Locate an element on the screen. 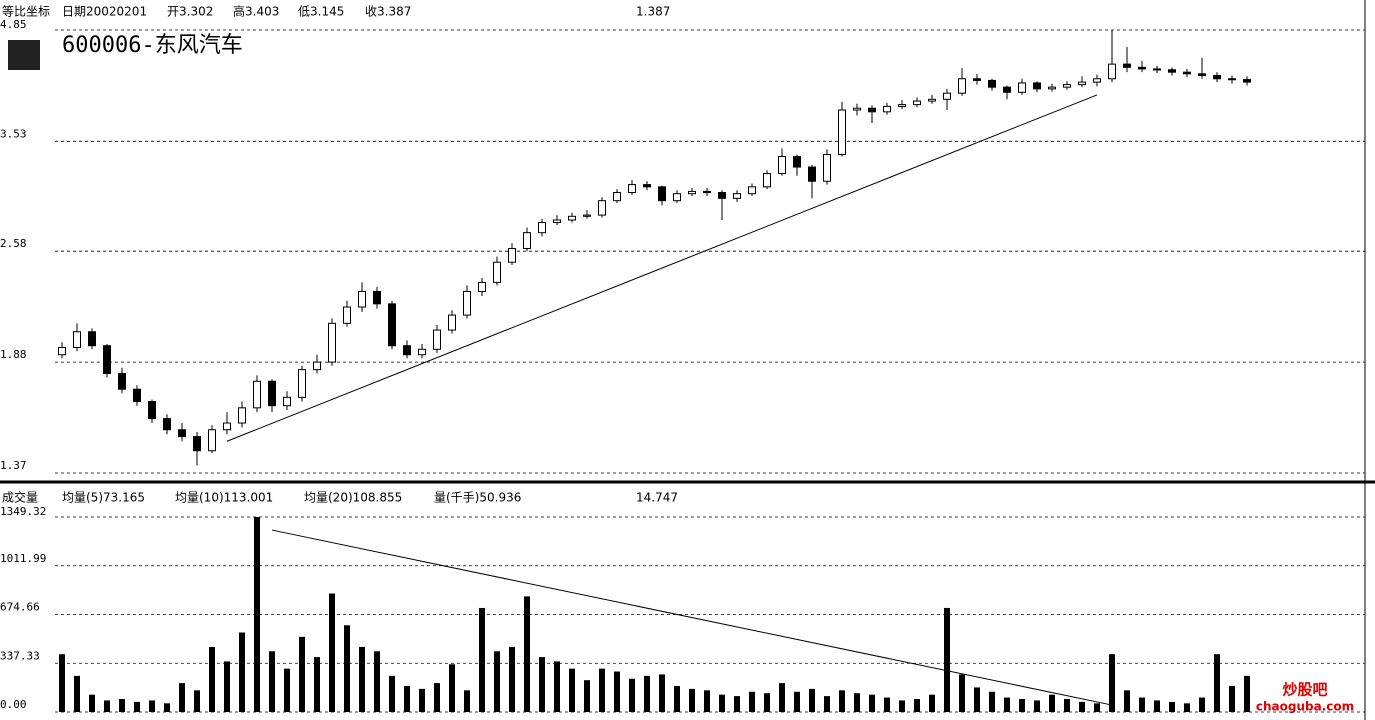 Image resolution: width=1375 pixels, height=720 pixels. y-tick-label: 1.88 is located at coordinates (13, 354).